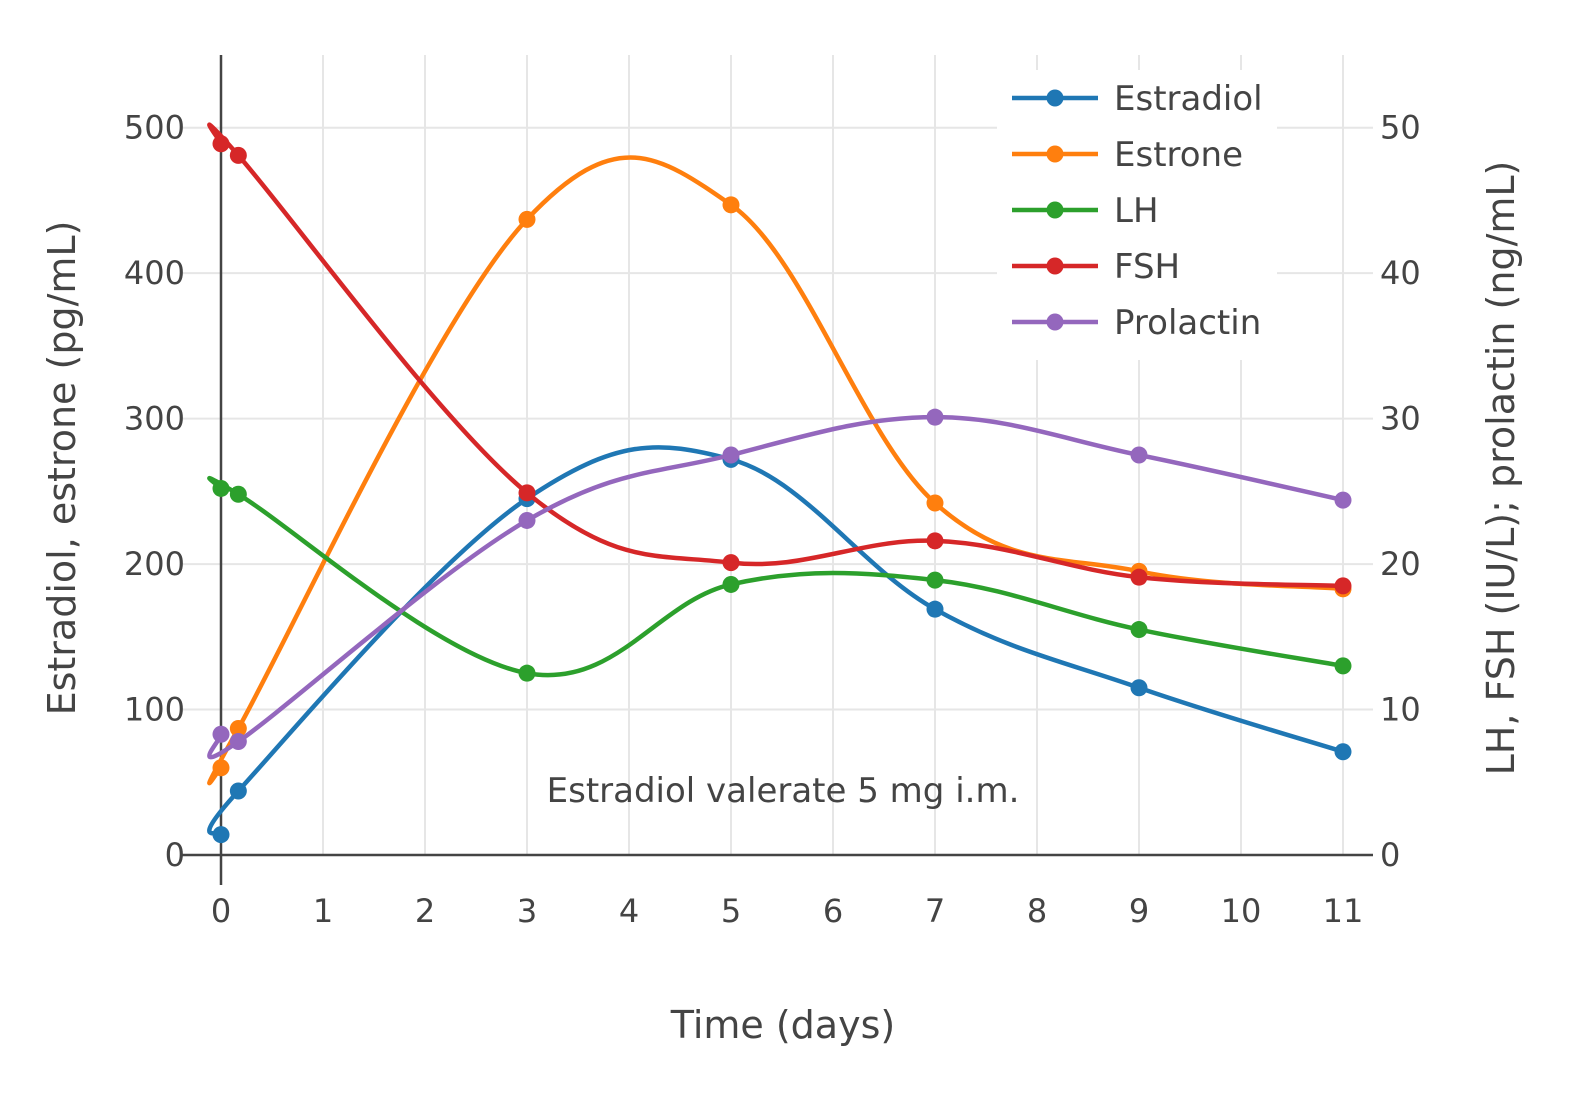 This screenshot has width=1593, height=1105. I want to click on y-axis-title: Estradiol, estrone (pg/mL), so click(62, 468).